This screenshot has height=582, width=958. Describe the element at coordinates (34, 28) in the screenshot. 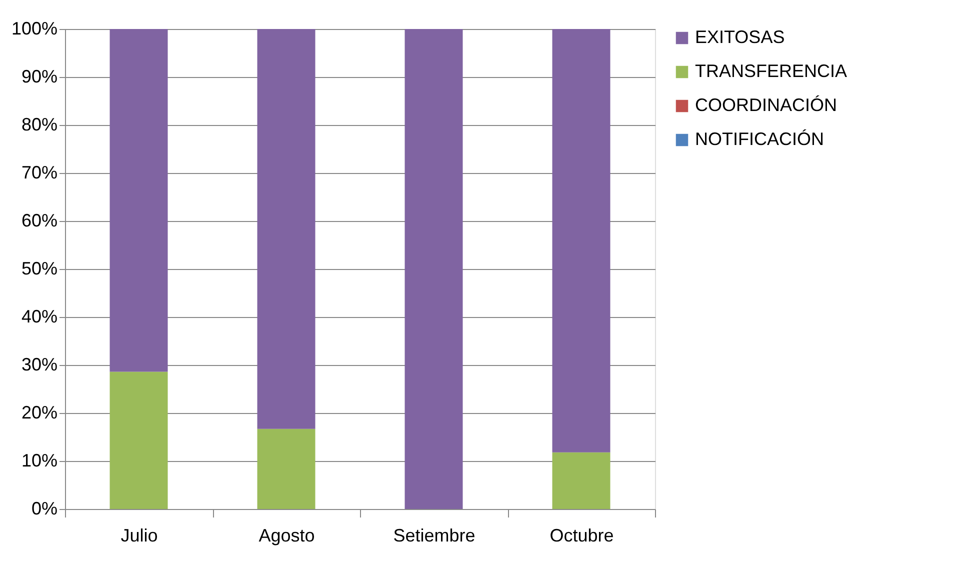

I see `y-tick-label: 100%` at that location.